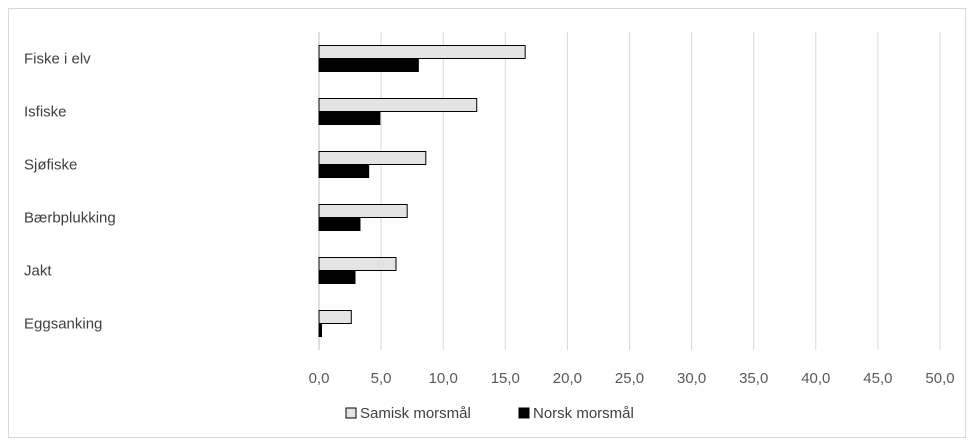 The width and height of the screenshot is (974, 446). Describe the element at coordinates (38, 271) in the screenshot. I see `category-label: Jakt` at that location.